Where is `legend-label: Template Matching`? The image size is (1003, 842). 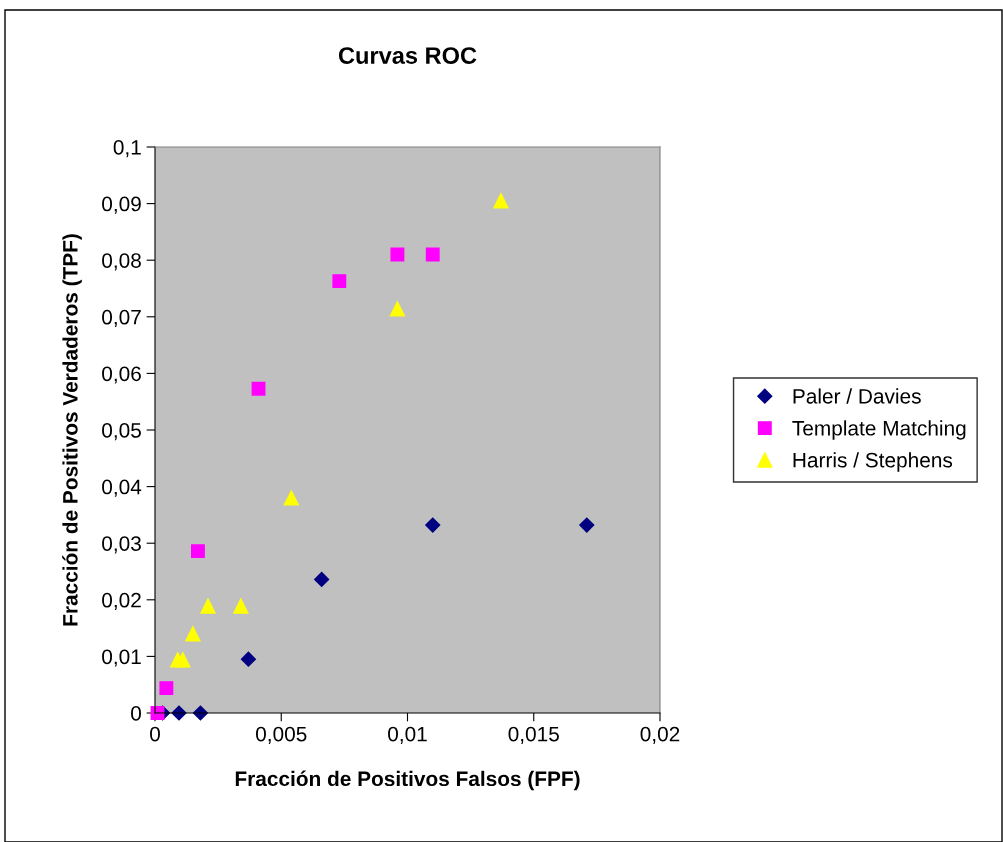 legend-label: Template Matching is located at coordinates (879, 430).